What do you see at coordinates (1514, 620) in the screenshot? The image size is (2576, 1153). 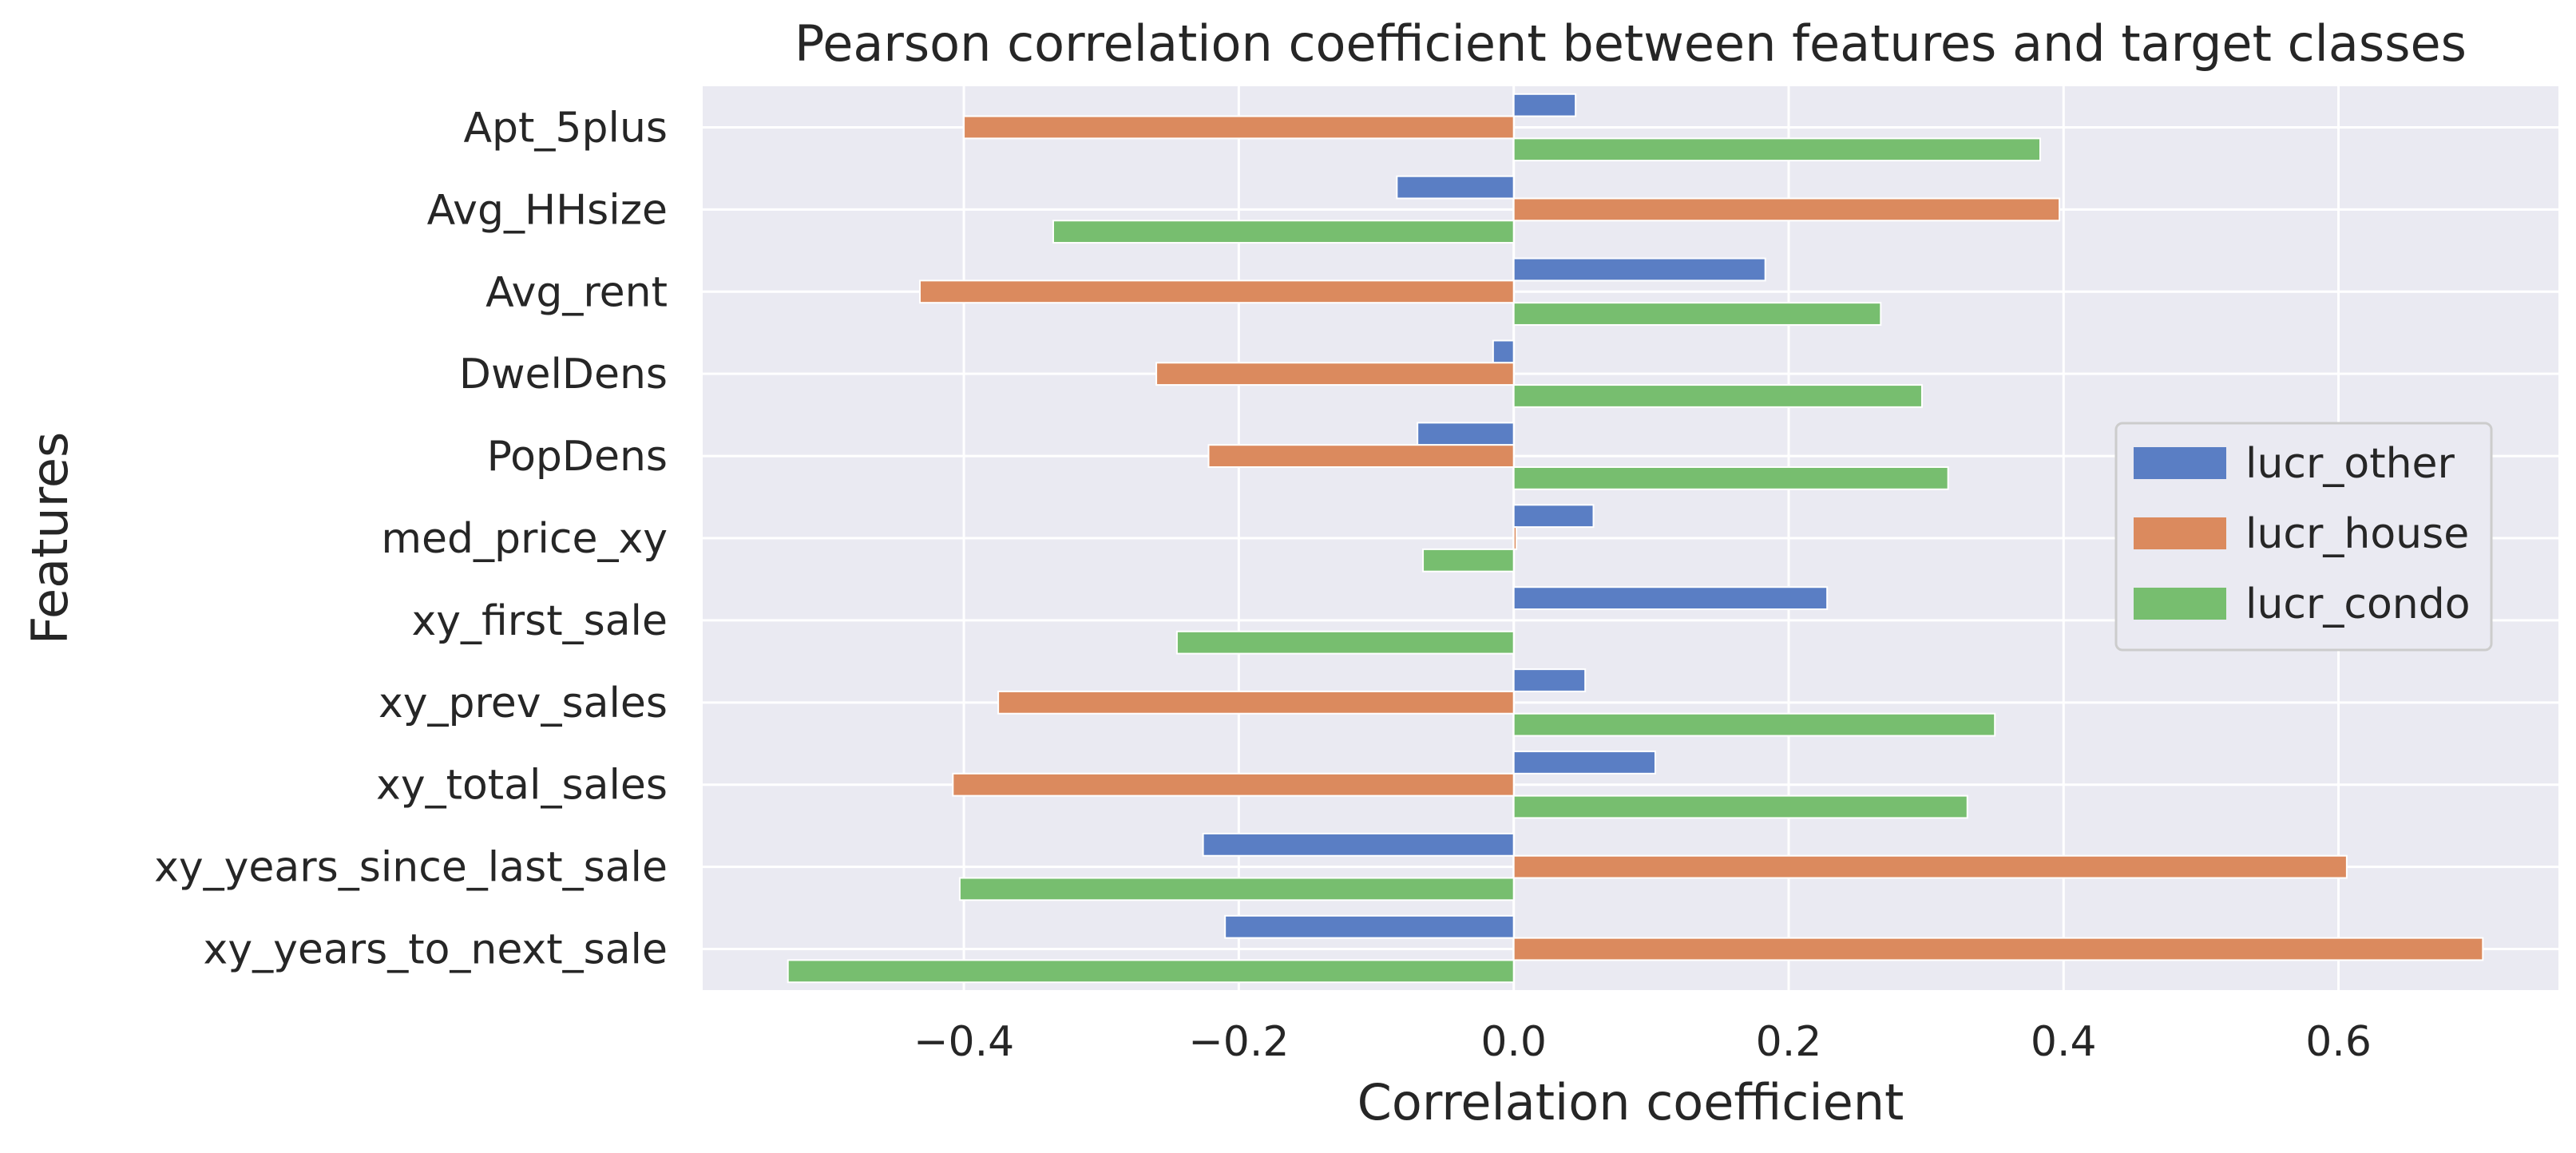 I see `bar-lucr_house-xy_first_sale` at bounding box center [1514, 620].